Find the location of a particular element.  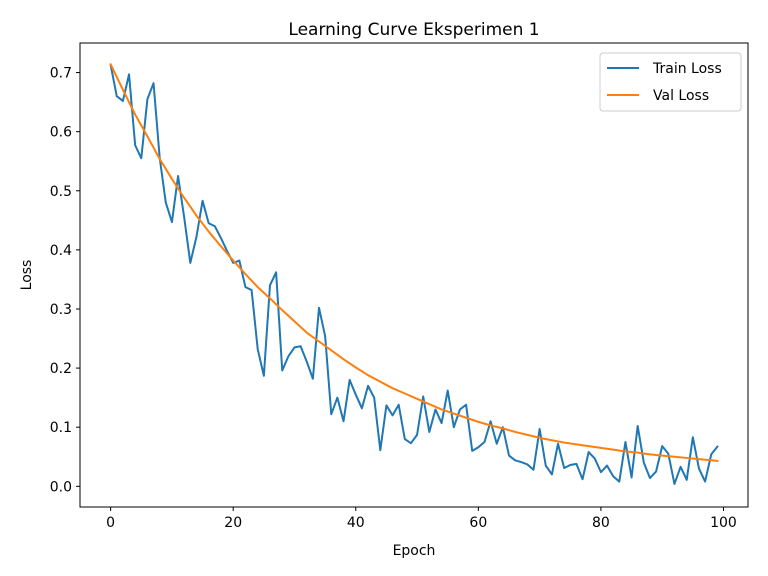

y-tick-label: 0.1 is located at coordinates (61, 428).